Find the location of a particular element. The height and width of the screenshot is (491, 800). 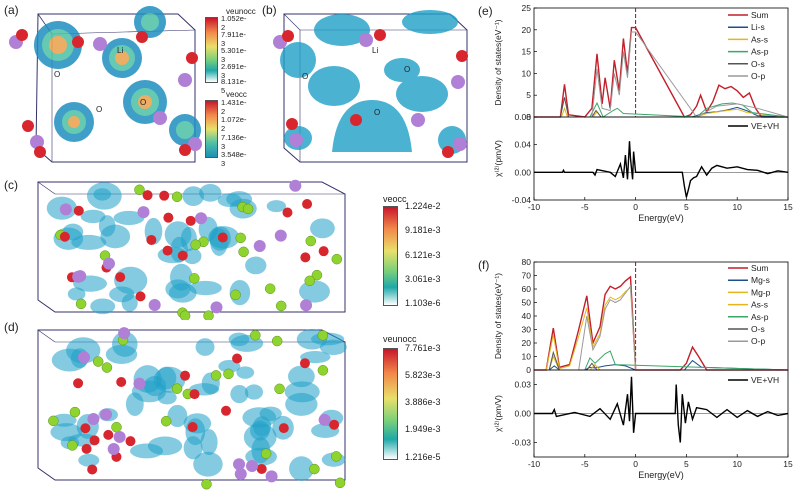

colorbar-d-tick: 5.823e-3 is located at coordinates (423, 375).